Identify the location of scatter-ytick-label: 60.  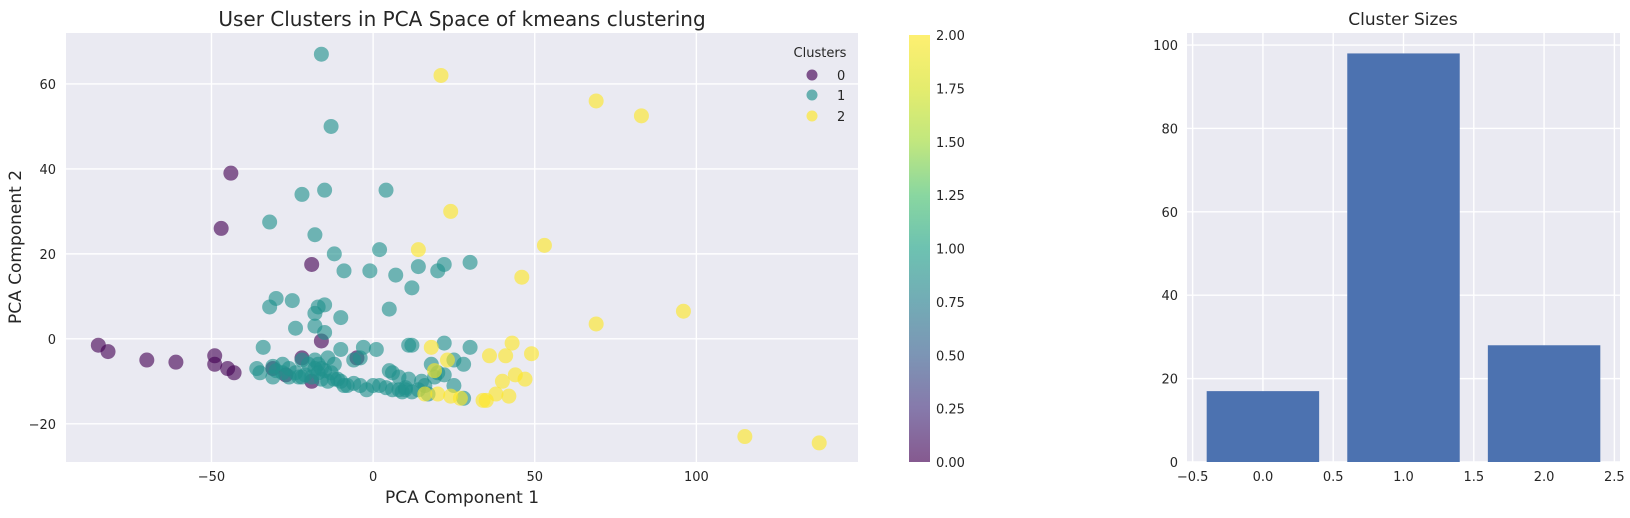
(47, 85).